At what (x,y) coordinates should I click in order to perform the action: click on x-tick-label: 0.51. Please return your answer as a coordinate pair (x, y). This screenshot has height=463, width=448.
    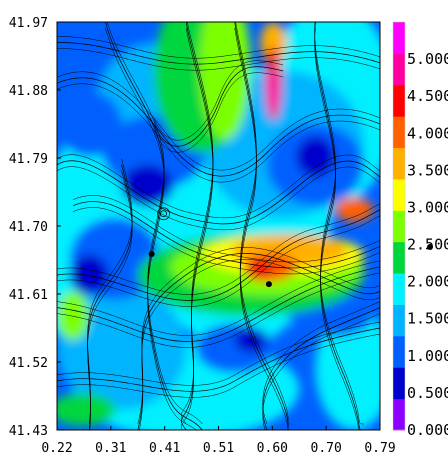
    Looking at the image, I should click on (218, 448).